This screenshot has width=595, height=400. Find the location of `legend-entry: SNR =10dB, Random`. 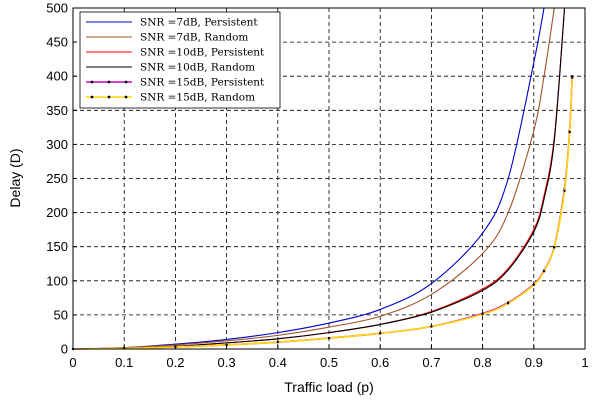

legend-entry: SNR =10dB, Random is located at coordinates (170, 68).